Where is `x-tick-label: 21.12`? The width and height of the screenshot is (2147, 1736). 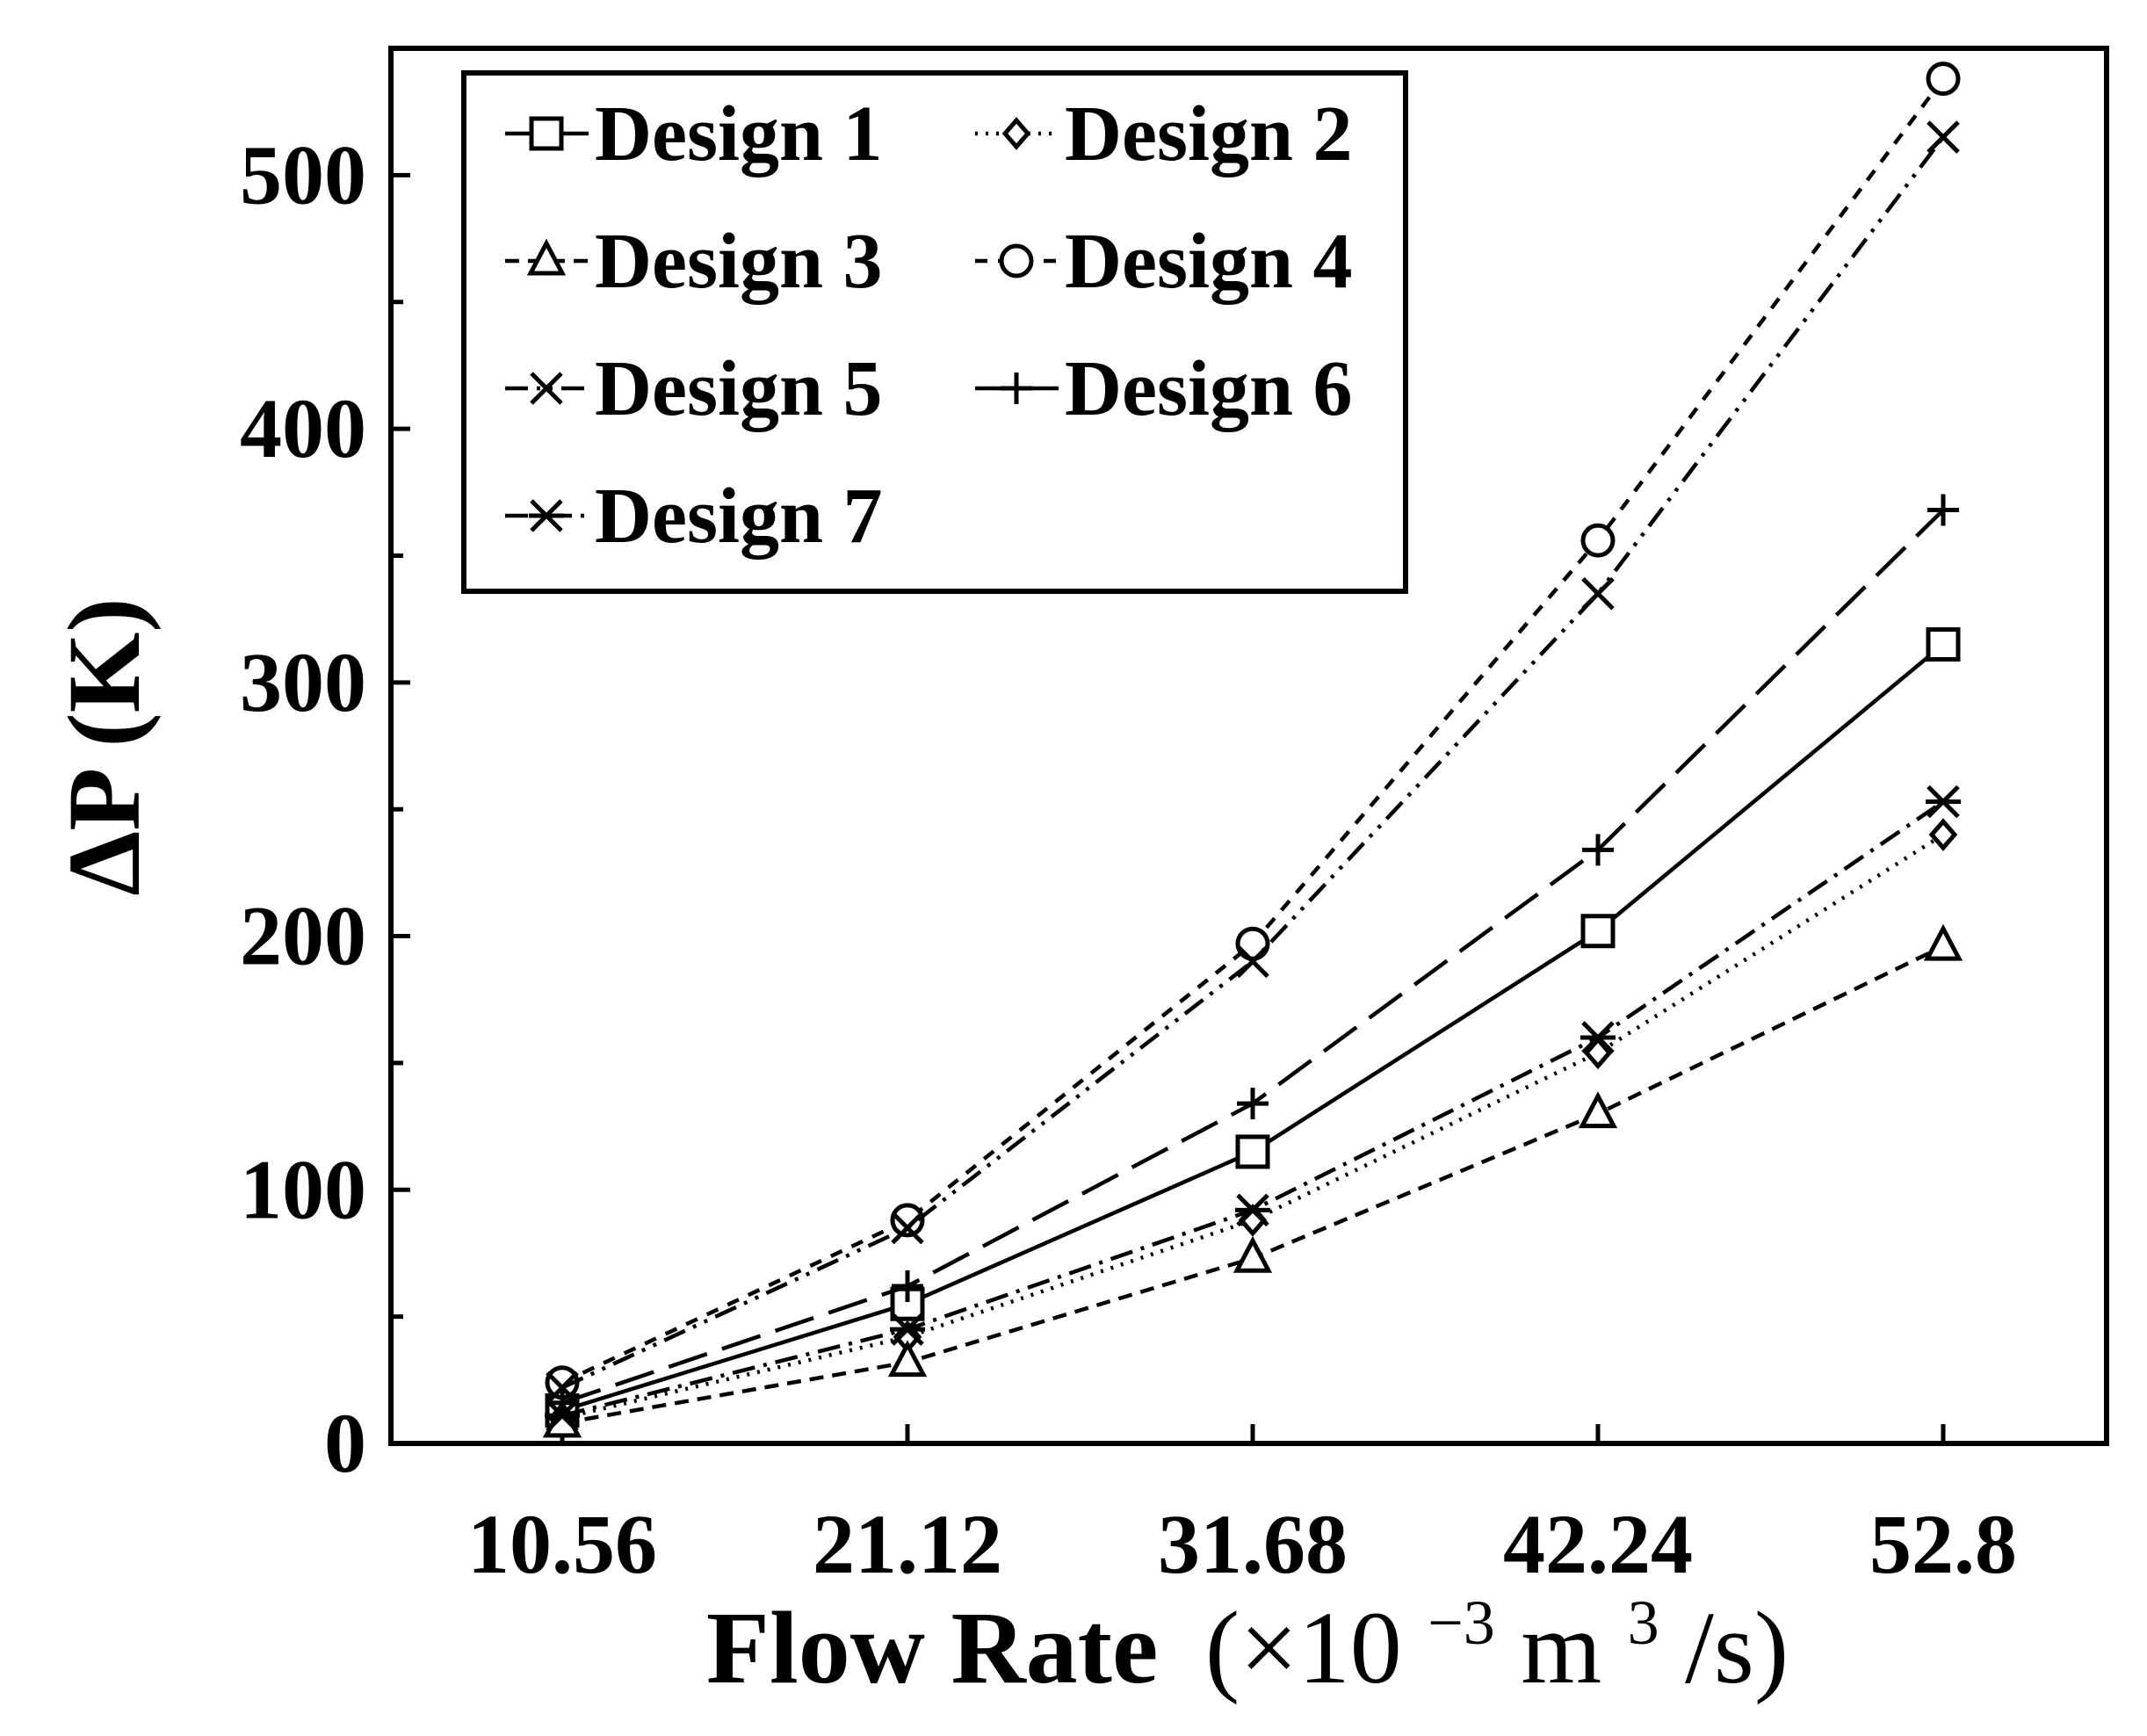
x-tick-label: 21.12 is located at coordinates (907, 1544).